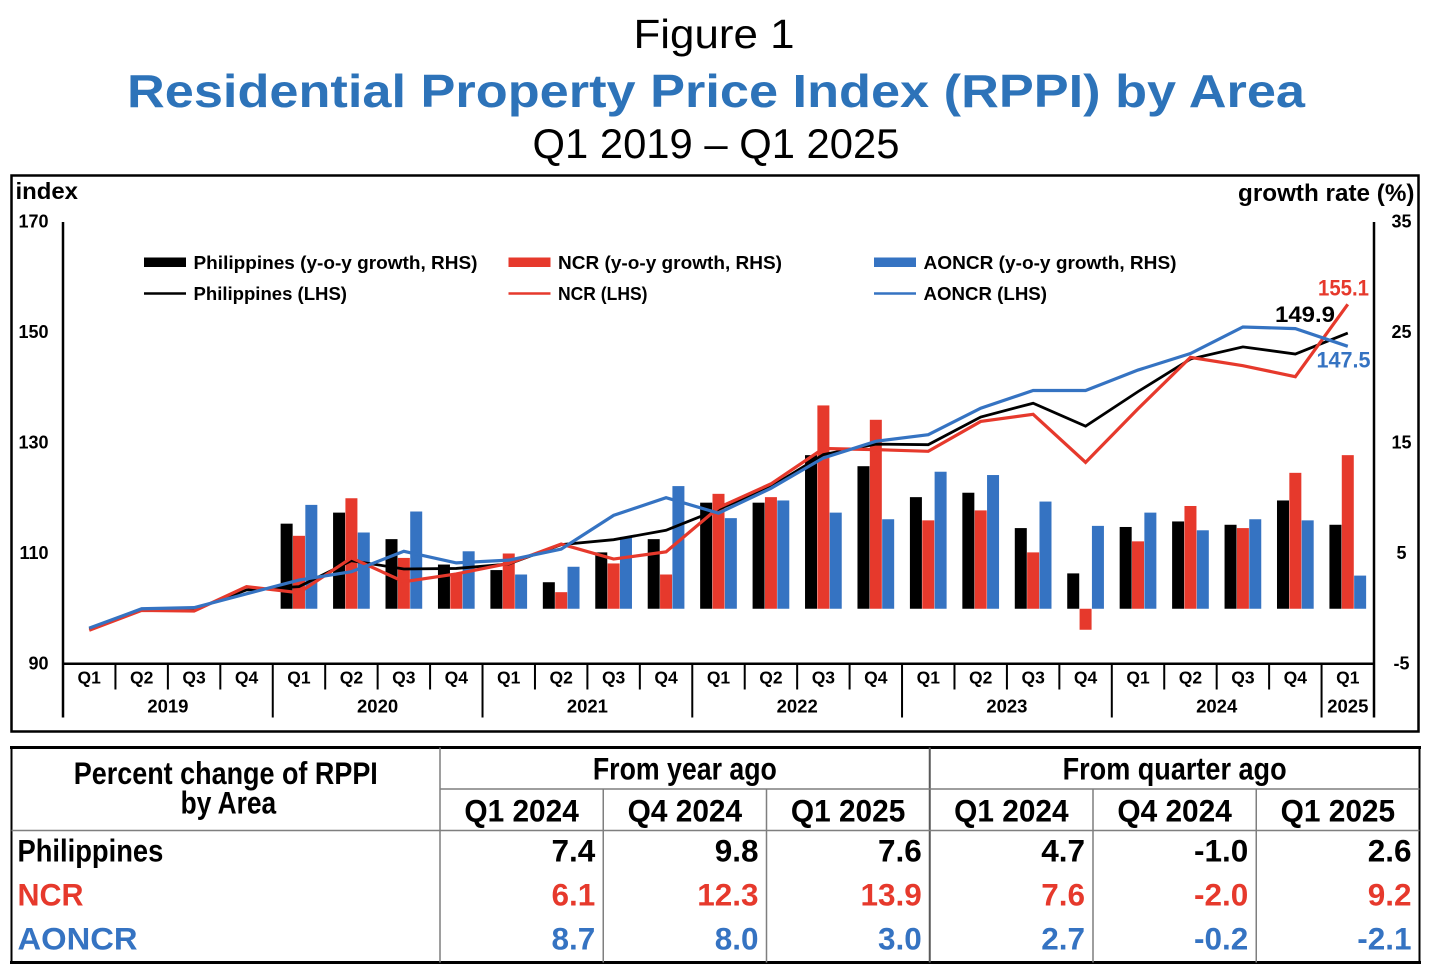  Describe the element at coordinates (377, 706) in the screenshot. I see `svg-text: 2020` at that location.